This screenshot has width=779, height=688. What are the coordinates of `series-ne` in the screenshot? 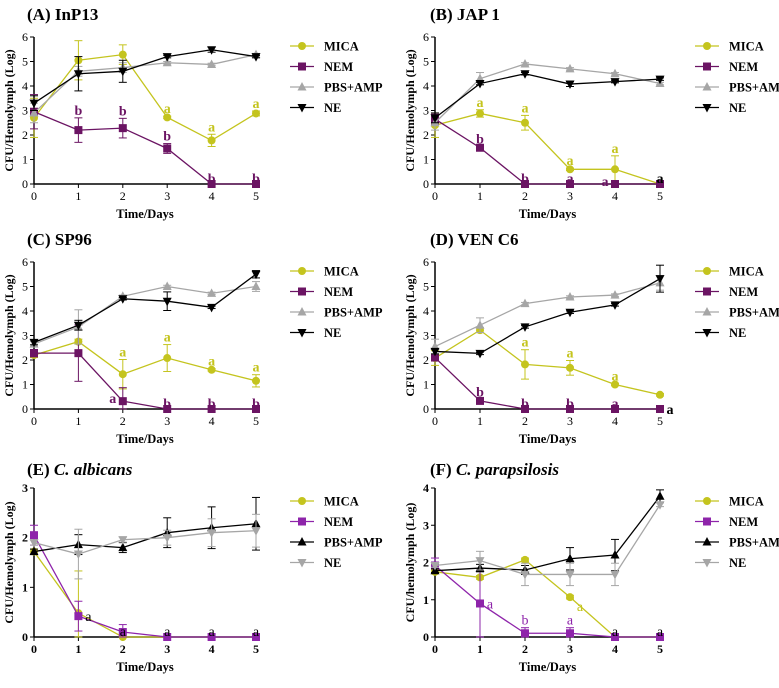 It's located at (547, 544).